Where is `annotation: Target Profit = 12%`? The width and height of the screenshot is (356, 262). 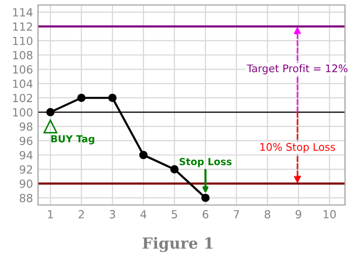
annotation: Target Profit = 12% is located at coordinates (297, 69).